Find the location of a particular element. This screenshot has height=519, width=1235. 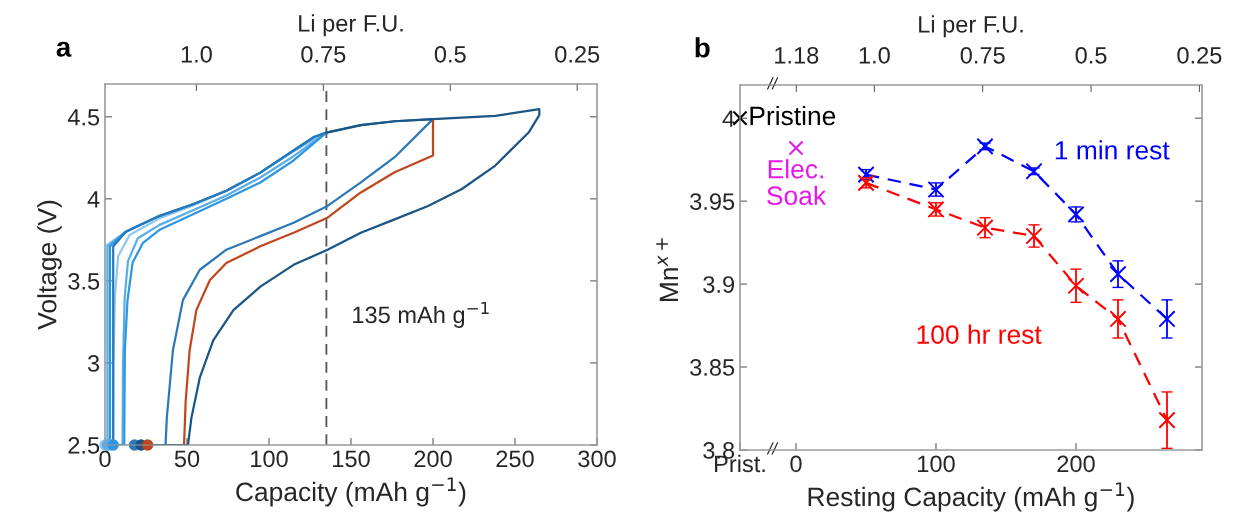

y-tick-label: 2.5 is located at coordinates (84, 445).